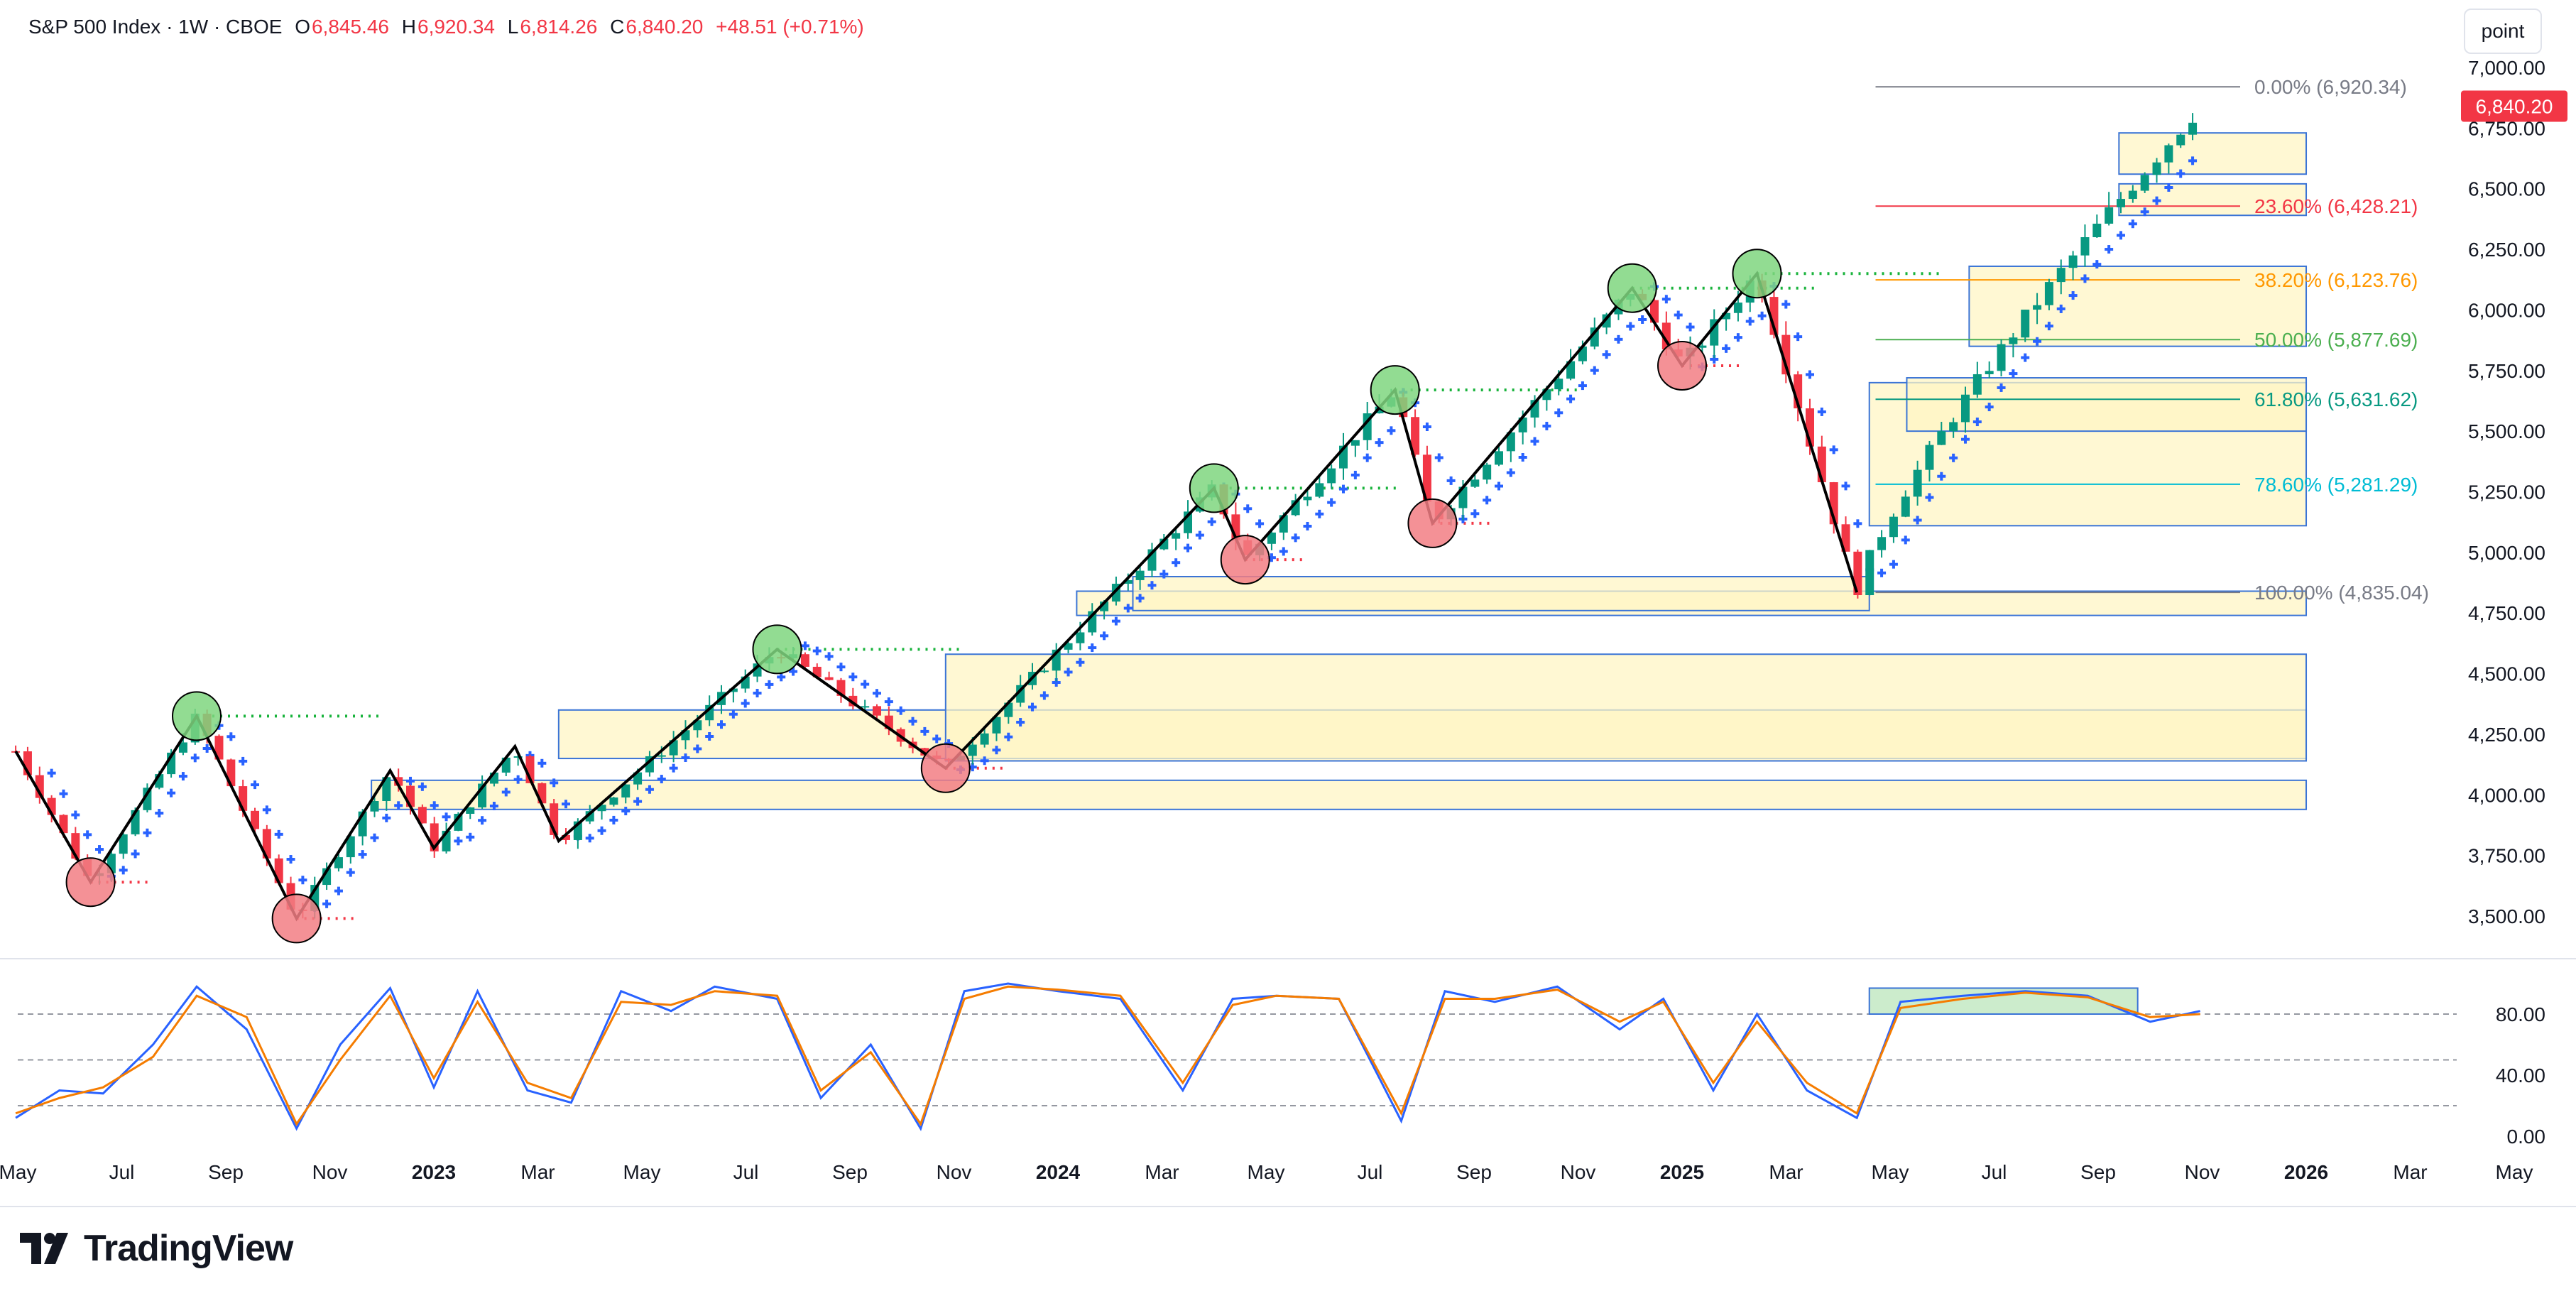 This screenshot has width=2576, height=1296. Describe the element at coordinates (2506, 916) in the screenshot. I see `price-axis-tick: 3,500.00` at that location.